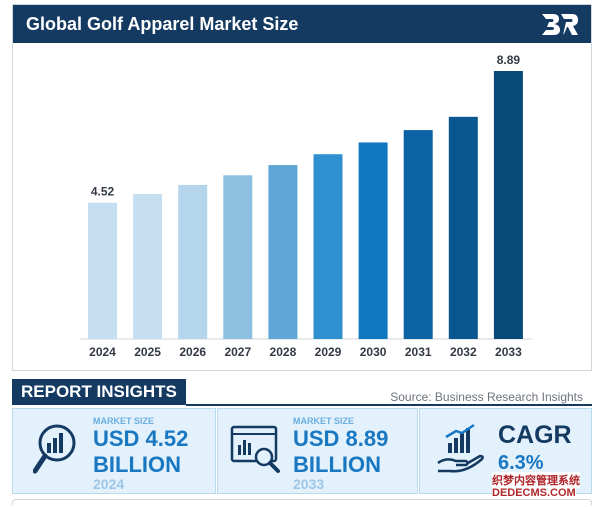 The width and height of the screenshot is (601, 507). What do you see at coordinates (141, 438) in the screenshot?
I see `box1-value-line1: USD 4.52` at bounding box center [141, 438].